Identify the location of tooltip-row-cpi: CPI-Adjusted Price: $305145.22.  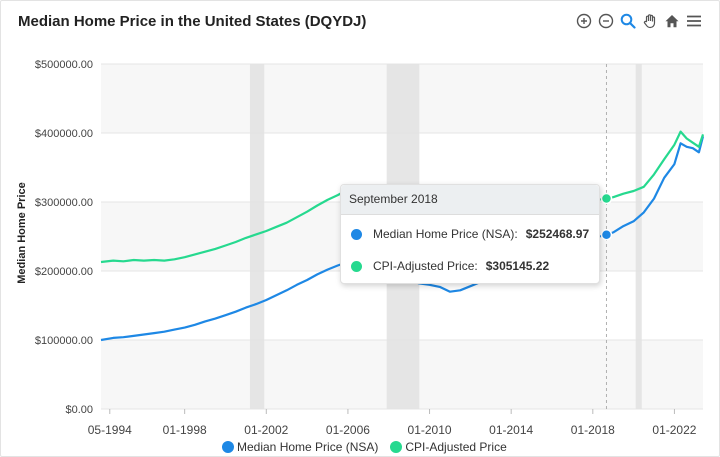
(450, 266).